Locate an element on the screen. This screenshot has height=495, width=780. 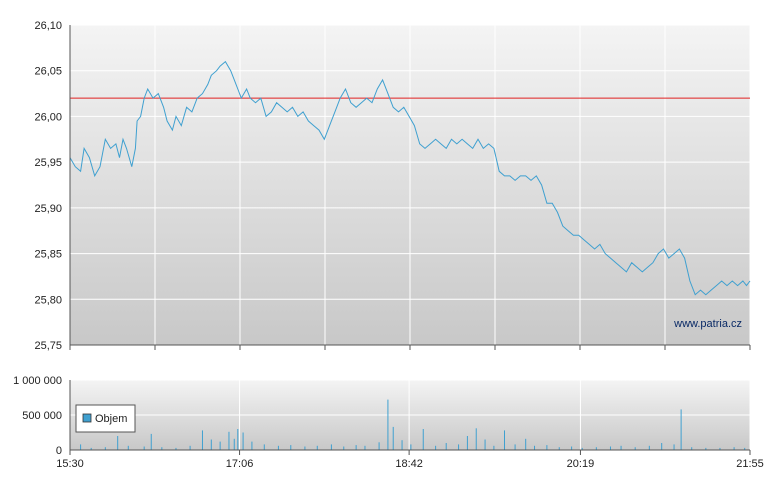
volume-y-axis-labels: 1 000 000 500 000 0 is located at coordinates (37, 416).